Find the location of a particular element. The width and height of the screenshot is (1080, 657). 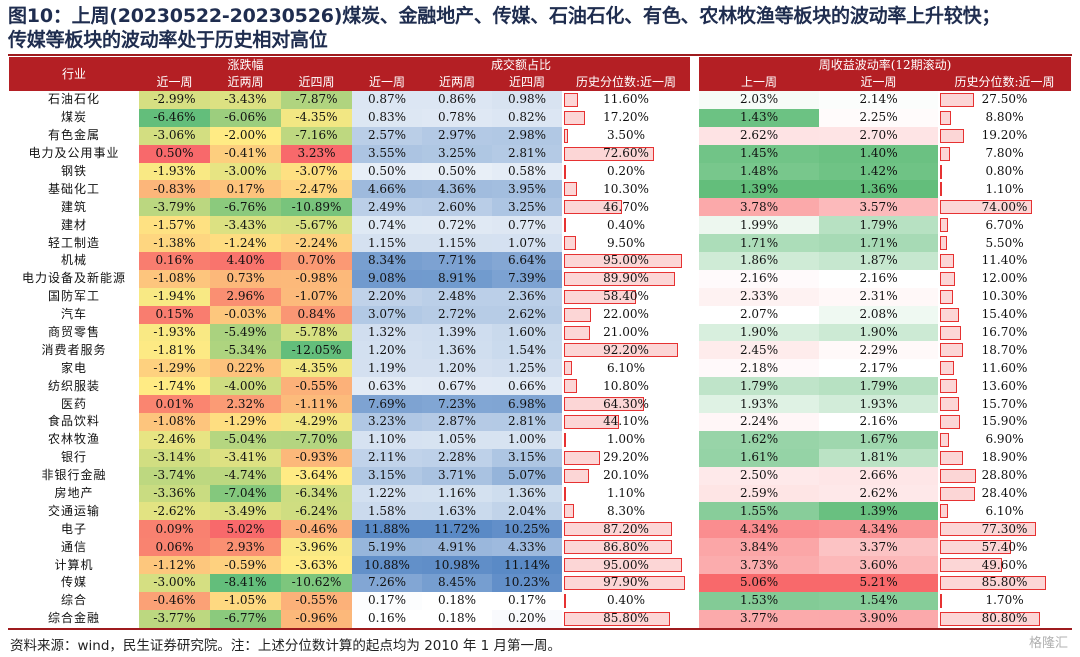

turnover-1w: 7.69% is located at coordinates (387, 404).